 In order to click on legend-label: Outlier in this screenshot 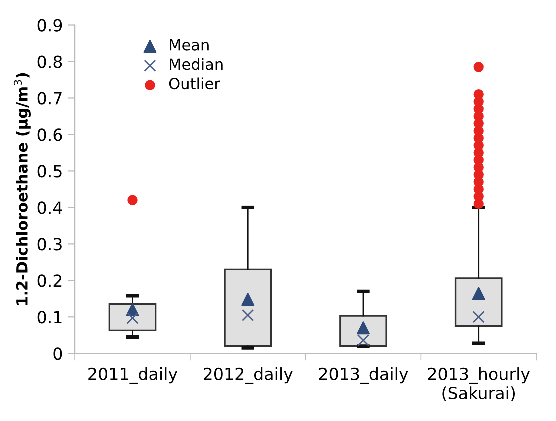, I will do `click(194, 84)`.